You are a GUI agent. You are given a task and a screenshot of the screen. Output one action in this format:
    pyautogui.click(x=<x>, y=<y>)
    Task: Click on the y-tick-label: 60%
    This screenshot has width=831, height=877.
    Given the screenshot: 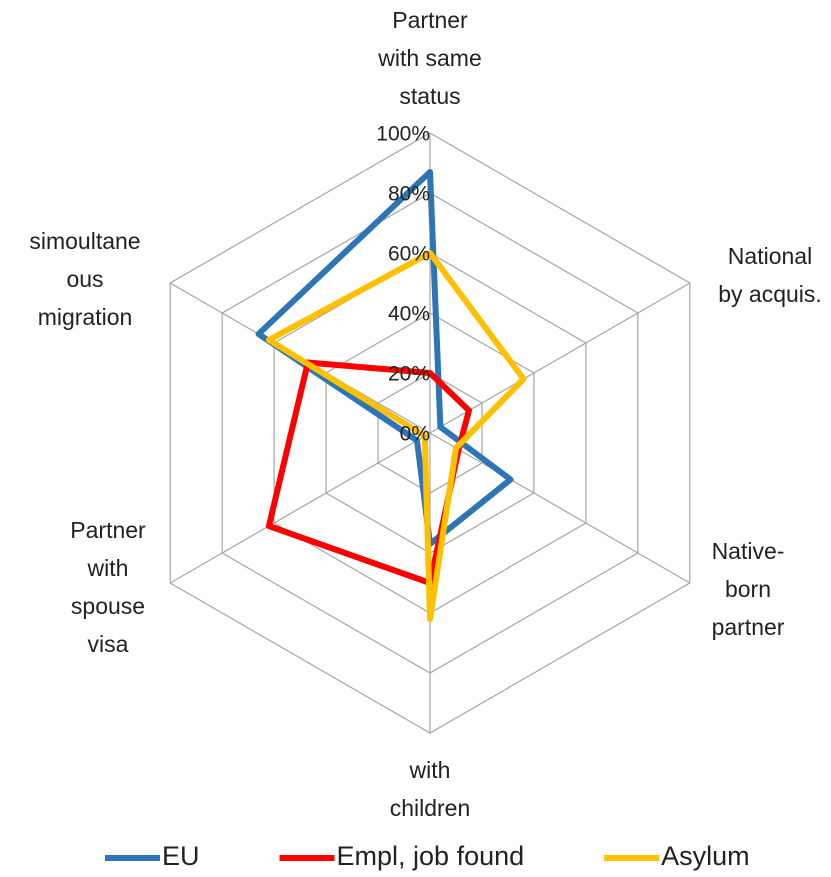 What is the action you would take?
    pyautogui.click(x=409, y=254)
    